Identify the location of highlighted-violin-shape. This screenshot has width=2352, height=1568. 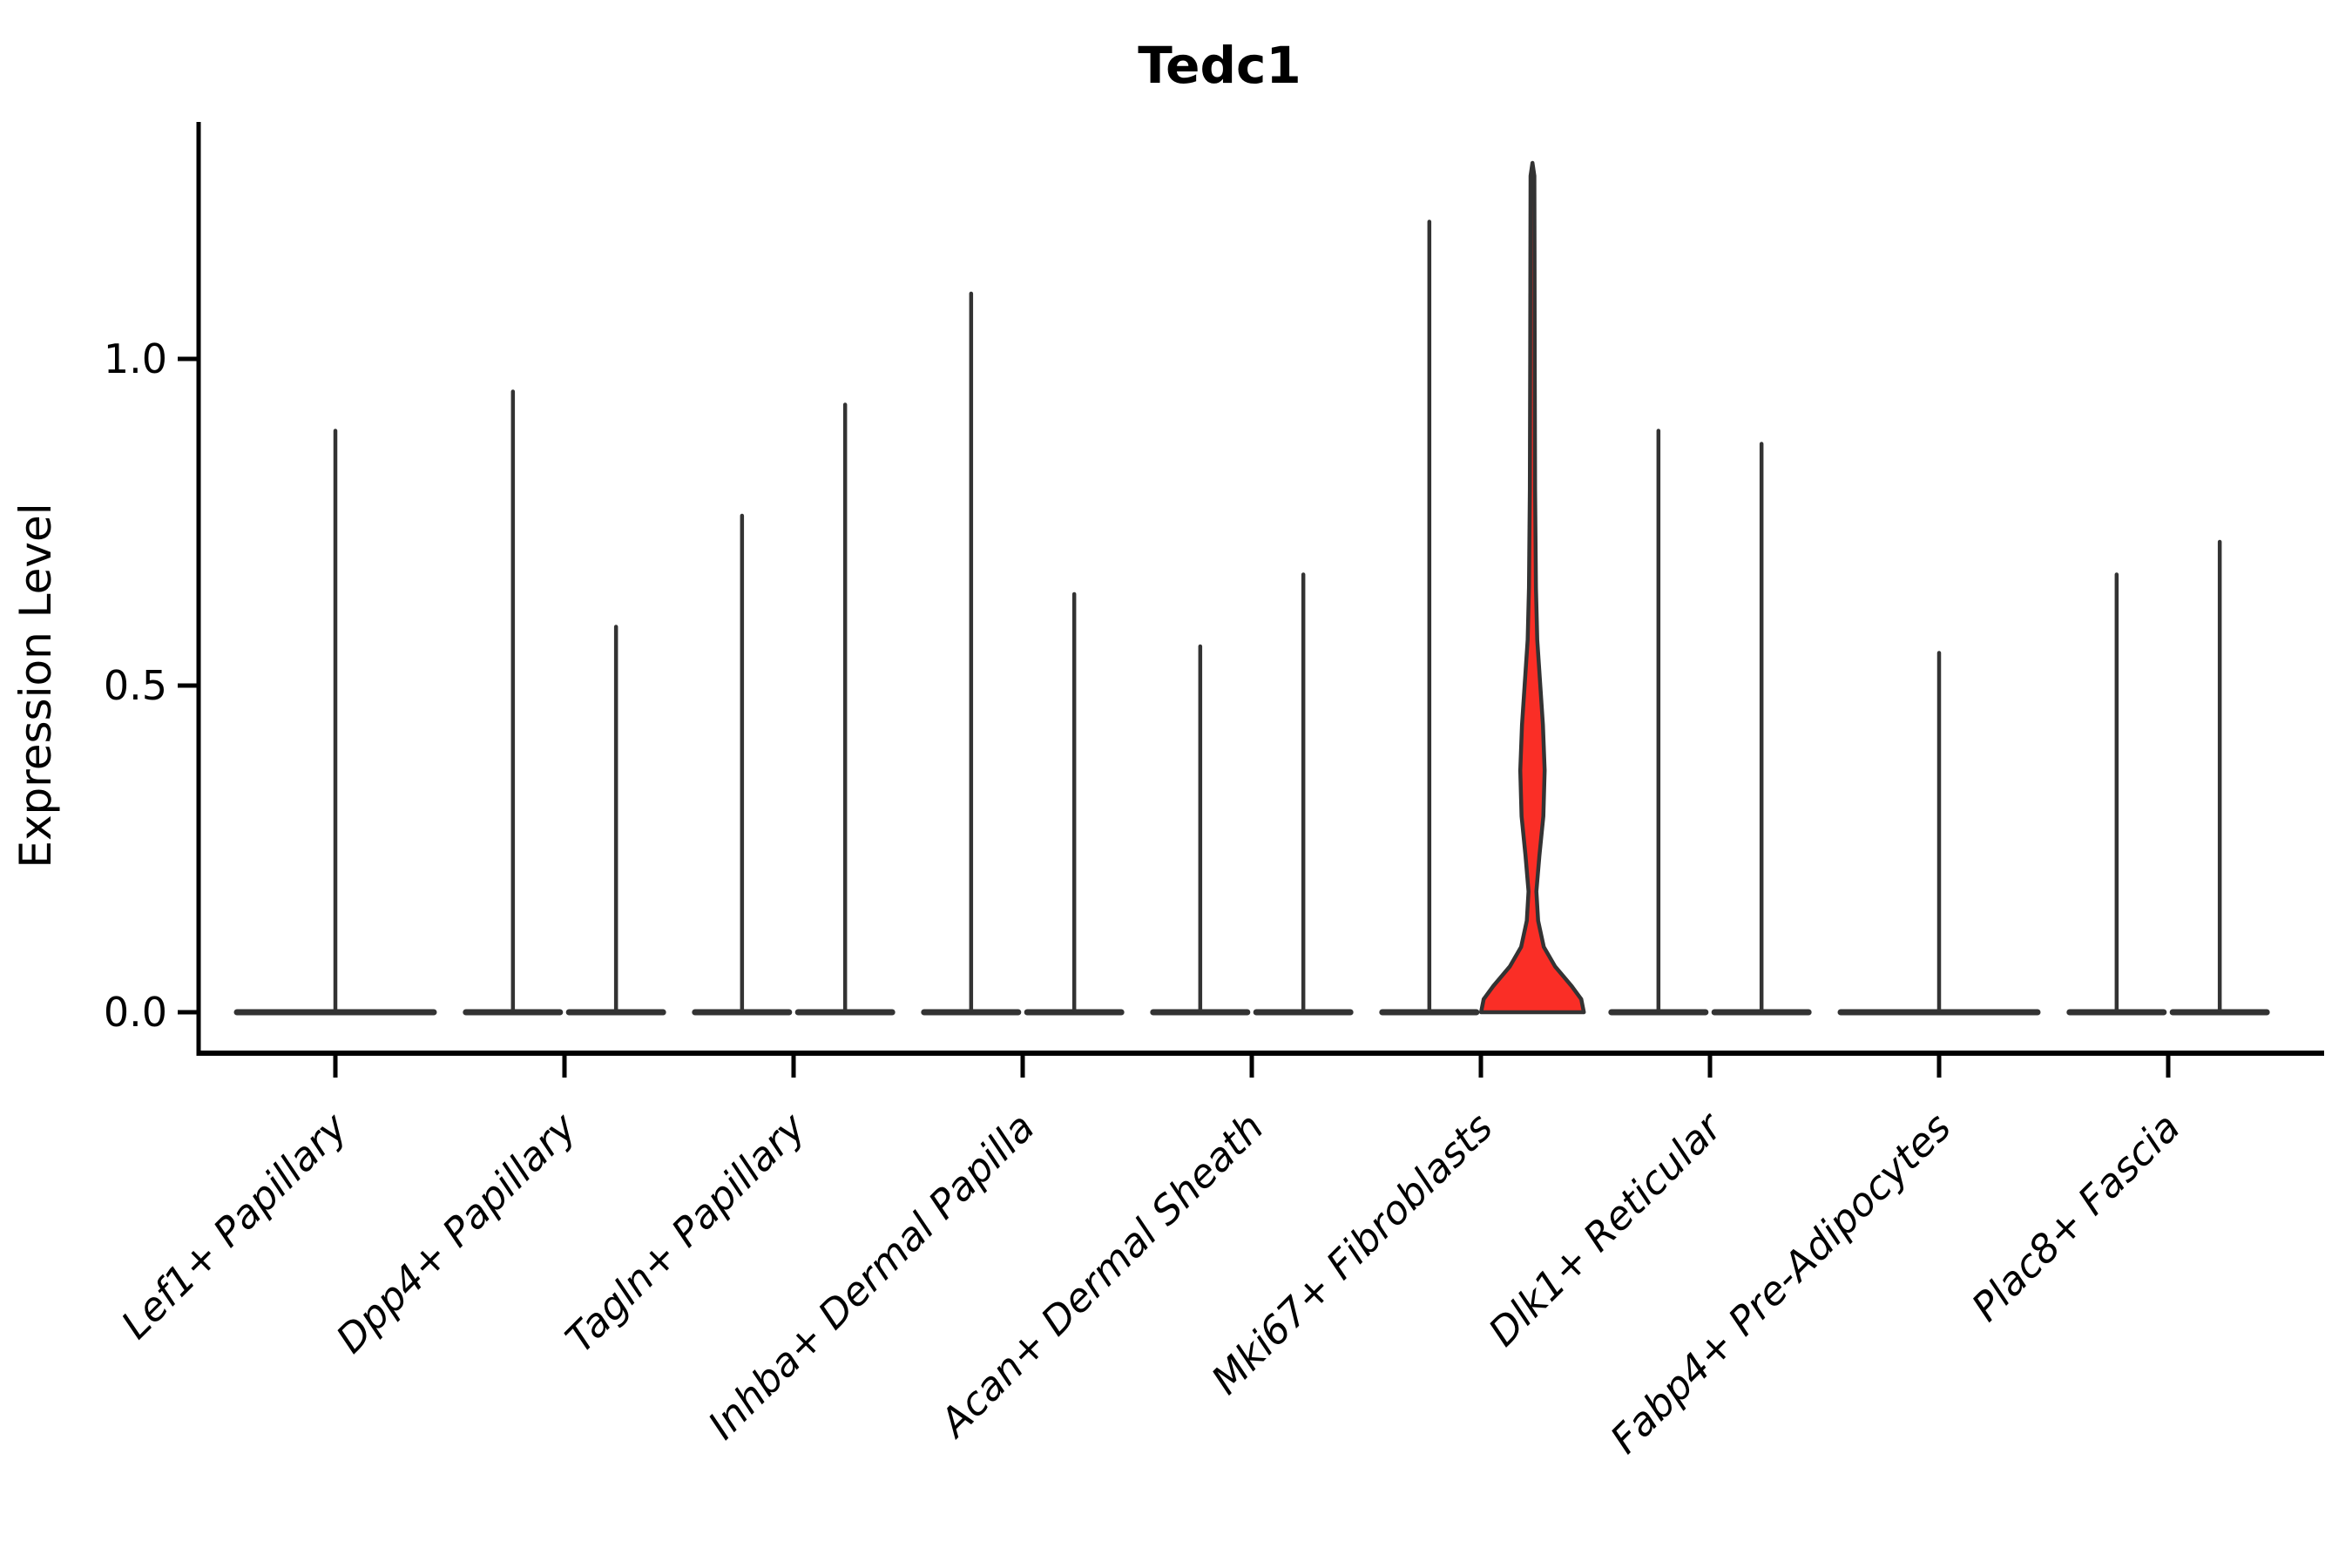
(1532, 587).